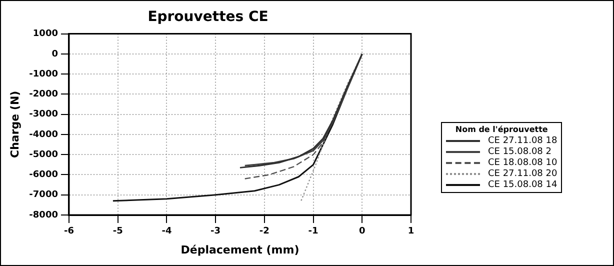  What do you see at coordinates (523, 185) in the screenshot?
I see `legend-label: CE 15.08.08 14` at bounding box center [523, 185].